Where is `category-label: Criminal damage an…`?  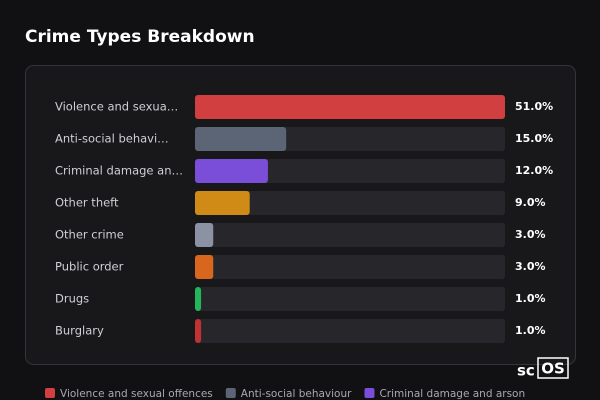 category-label: Criminal damage an… is located at coordinates (119, 171).